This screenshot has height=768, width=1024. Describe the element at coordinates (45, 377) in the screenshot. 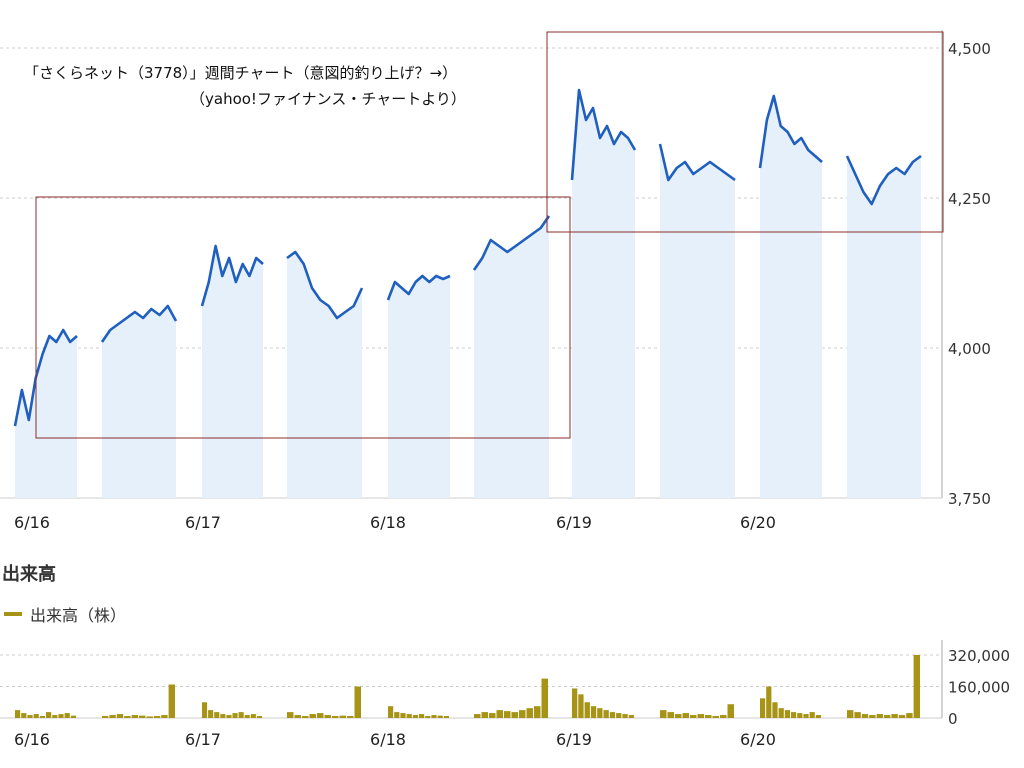

I see `price-line-6-16-am` at that location.